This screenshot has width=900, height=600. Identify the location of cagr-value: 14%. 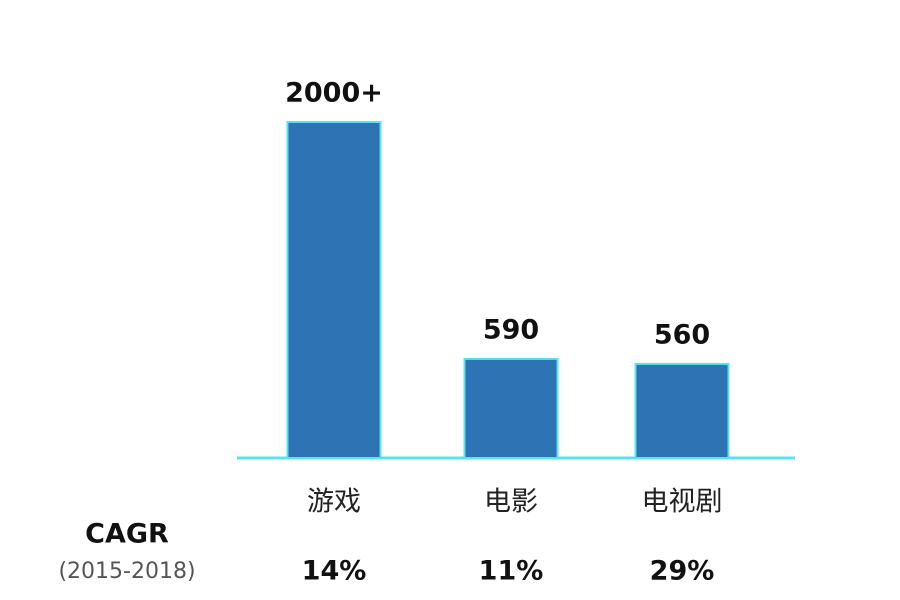
(334, 571).